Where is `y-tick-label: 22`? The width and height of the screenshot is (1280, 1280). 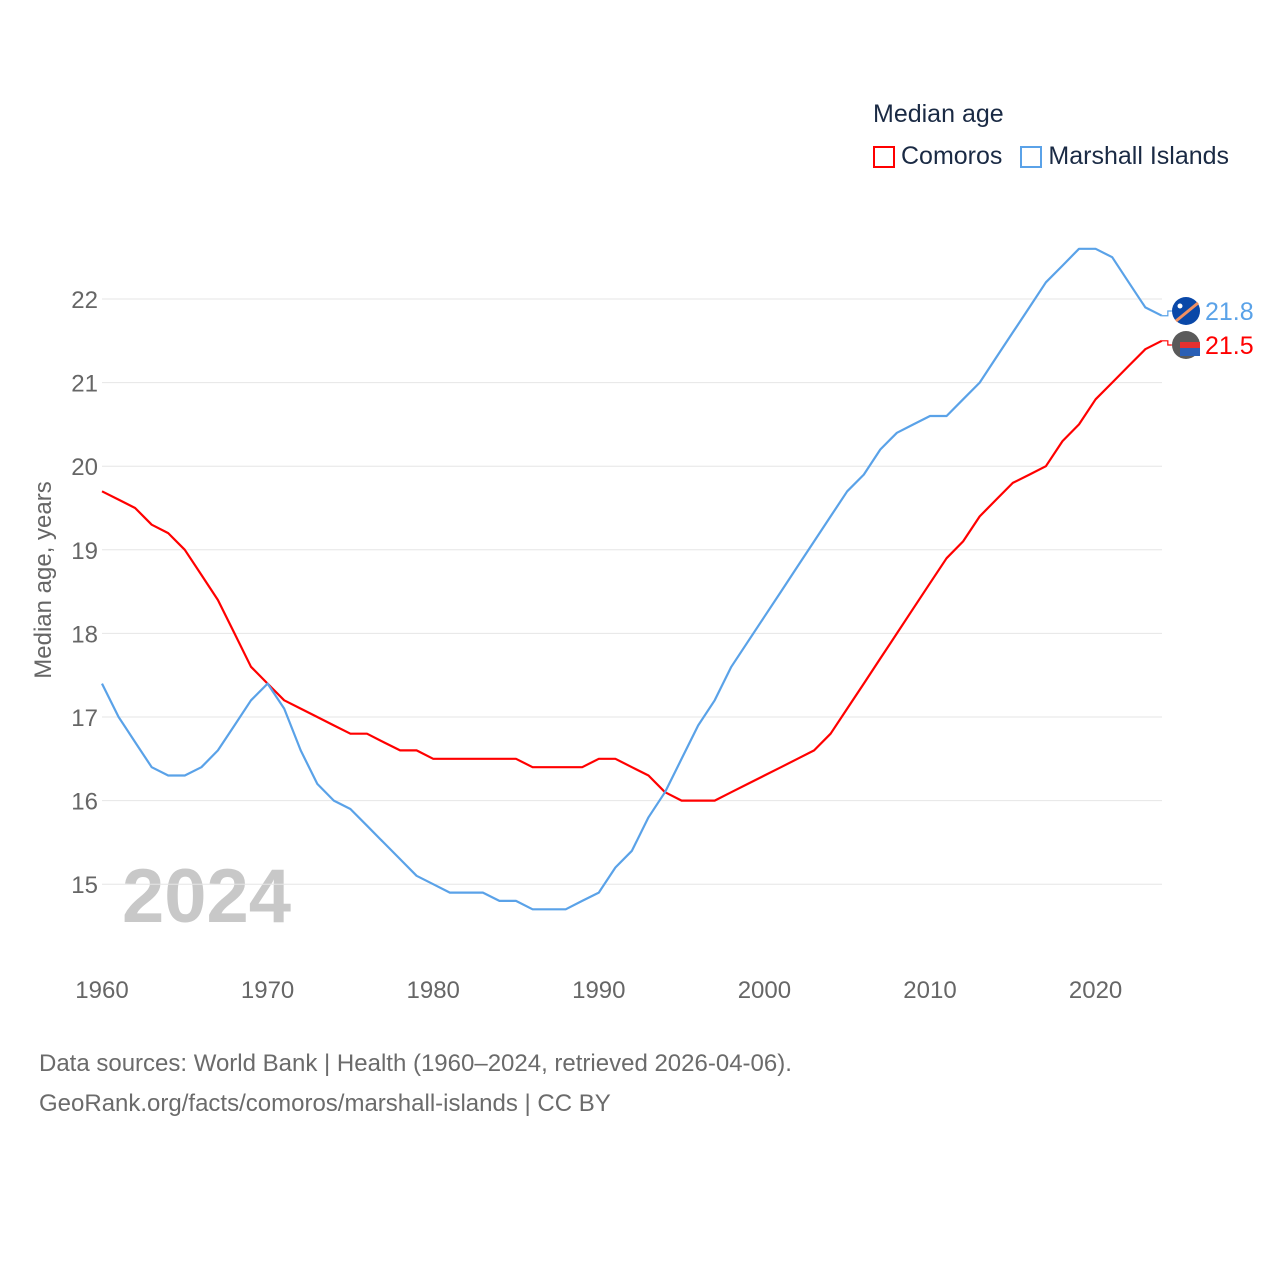
y-tick-label: 22 is located at coordinates (84, 300).